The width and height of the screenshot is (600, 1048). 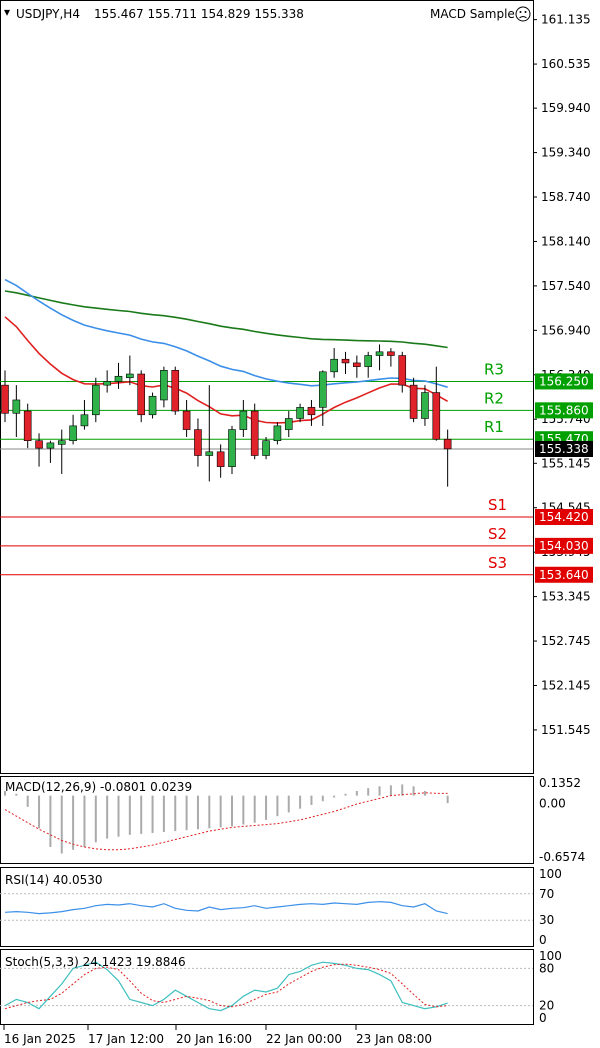 What do you see at coordinates (126, 1039) in the screenshot?
I see `time-tick-label: 17 Jan 12:00` at bounding box center [126, 1039].